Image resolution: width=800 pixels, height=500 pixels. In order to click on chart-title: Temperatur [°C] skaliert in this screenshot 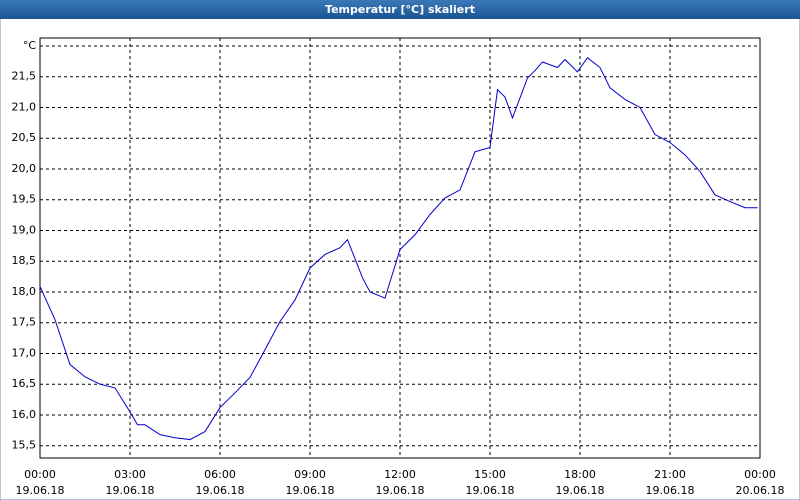, I will do `click(400, 9)`.